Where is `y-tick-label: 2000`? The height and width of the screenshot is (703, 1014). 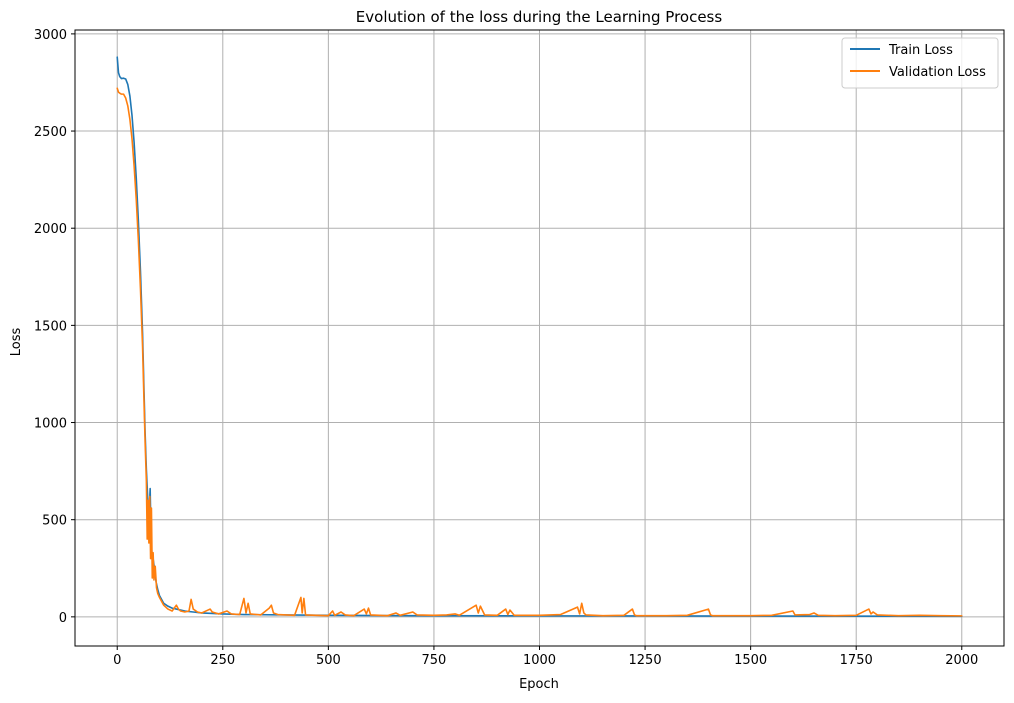
y-tick-label: 2000 is located at coordinates (50, 229).